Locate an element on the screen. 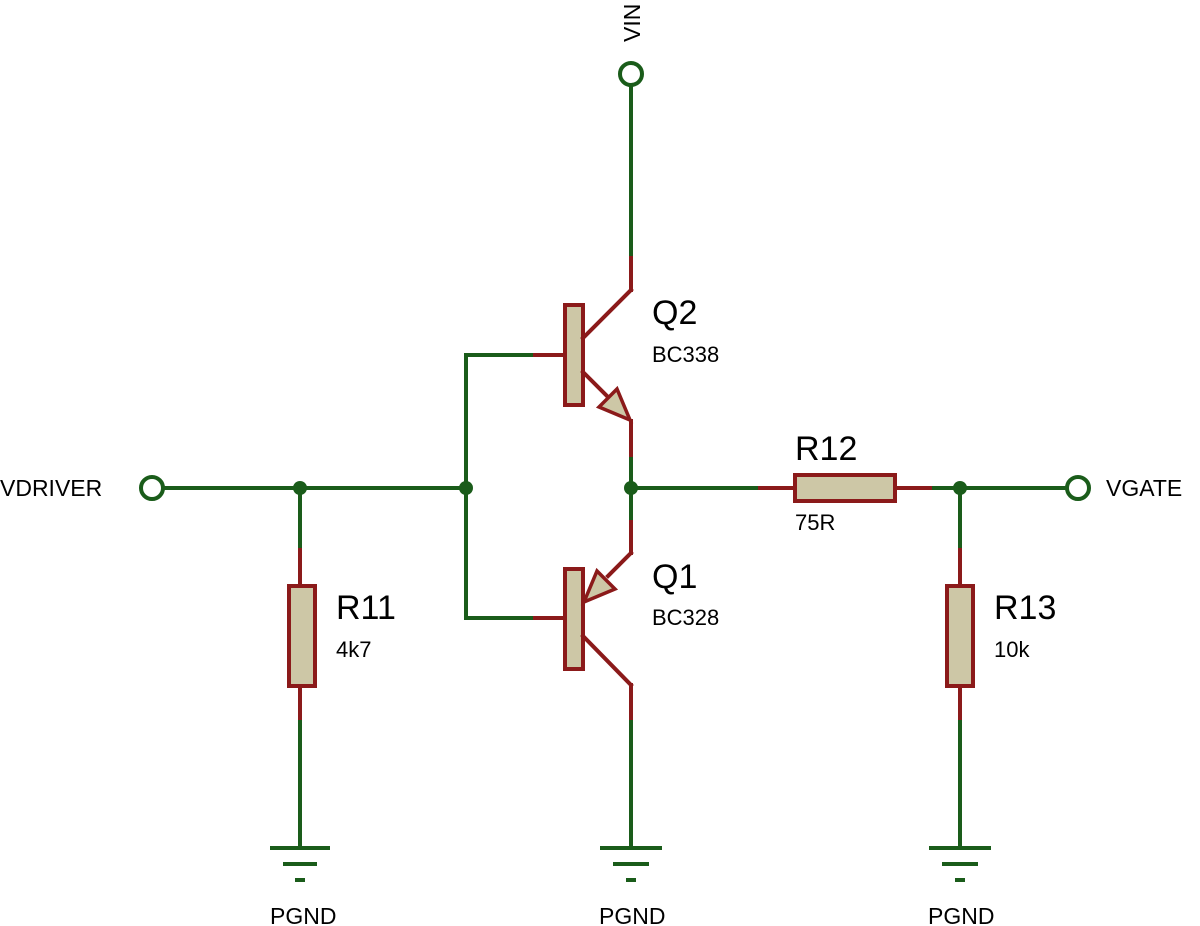 The width and height of the screenshot is (1200, 926). net-label-vin: VIN is located at coordinates (632, 23).